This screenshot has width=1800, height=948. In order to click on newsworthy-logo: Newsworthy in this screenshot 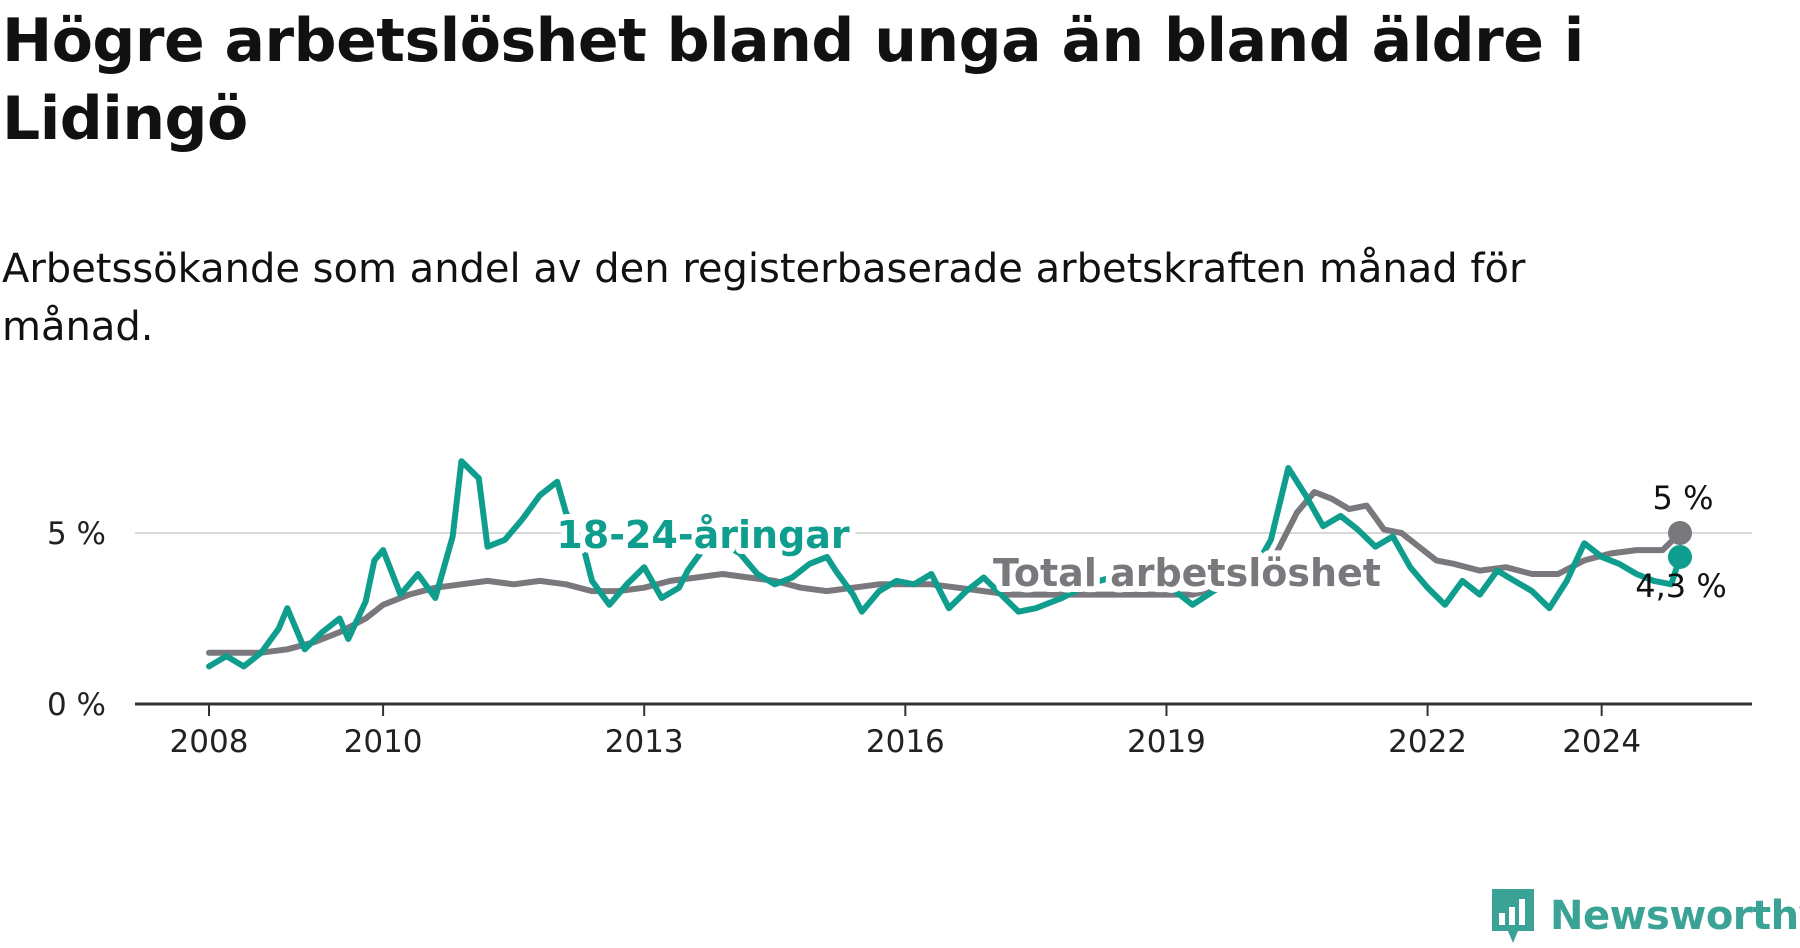, I will do `click(1644, 916)`.